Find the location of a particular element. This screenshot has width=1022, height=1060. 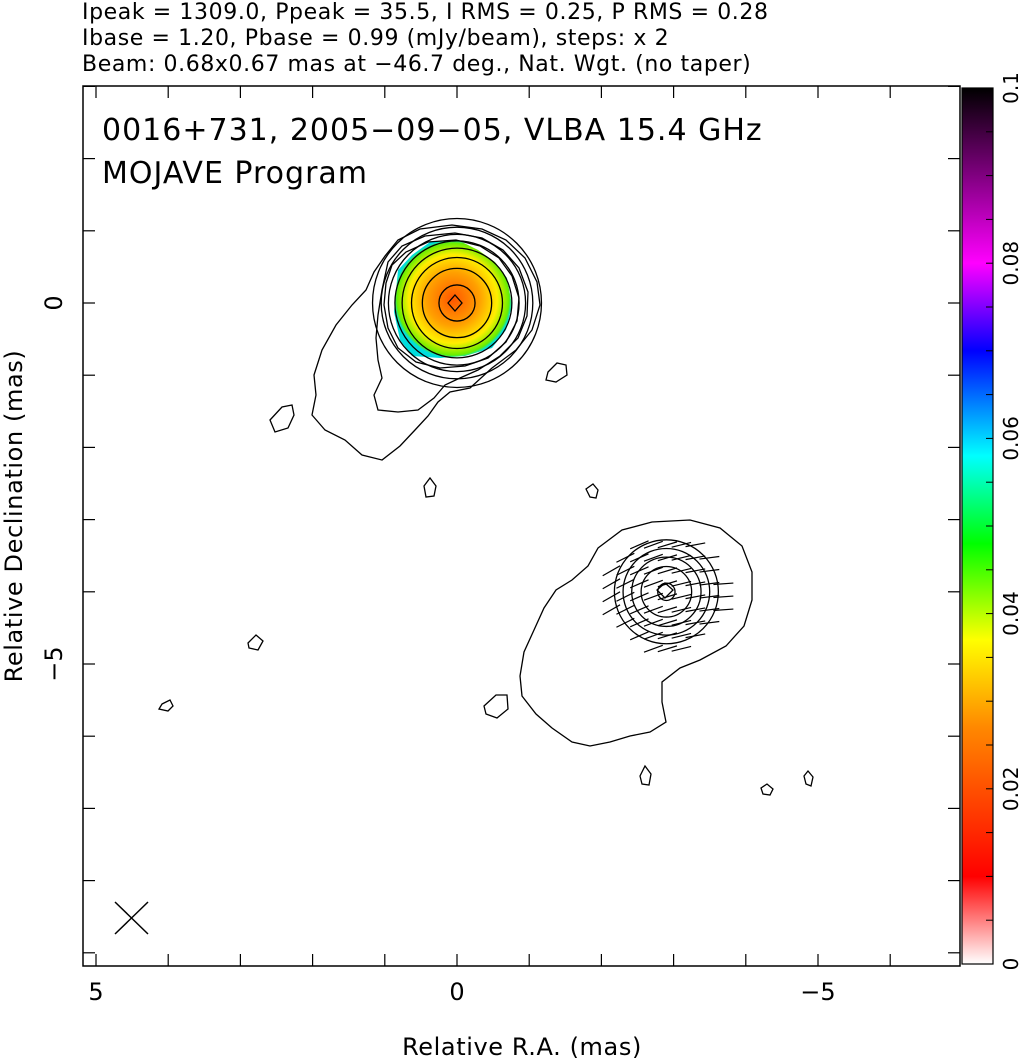

polarization-vectors is located at coordinates (668, 596).